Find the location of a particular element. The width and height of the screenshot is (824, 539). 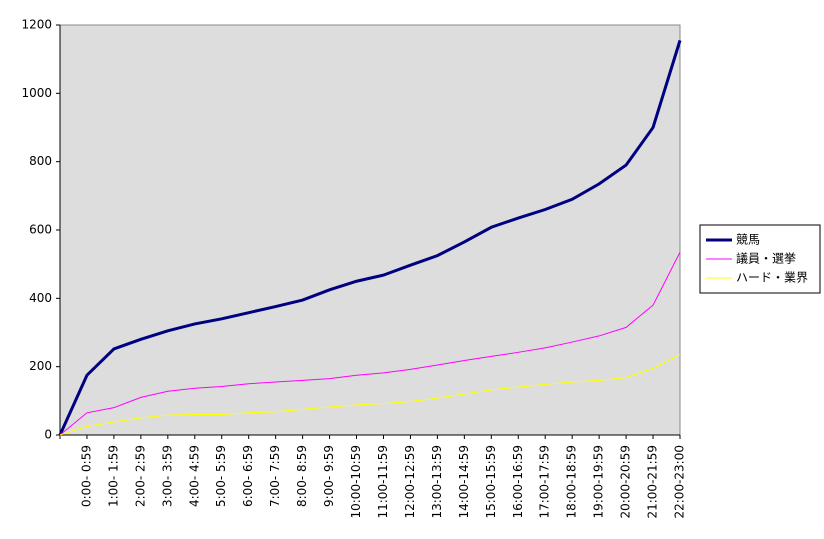

y-tick-label: 1200 is located at coordinates (36, 25).